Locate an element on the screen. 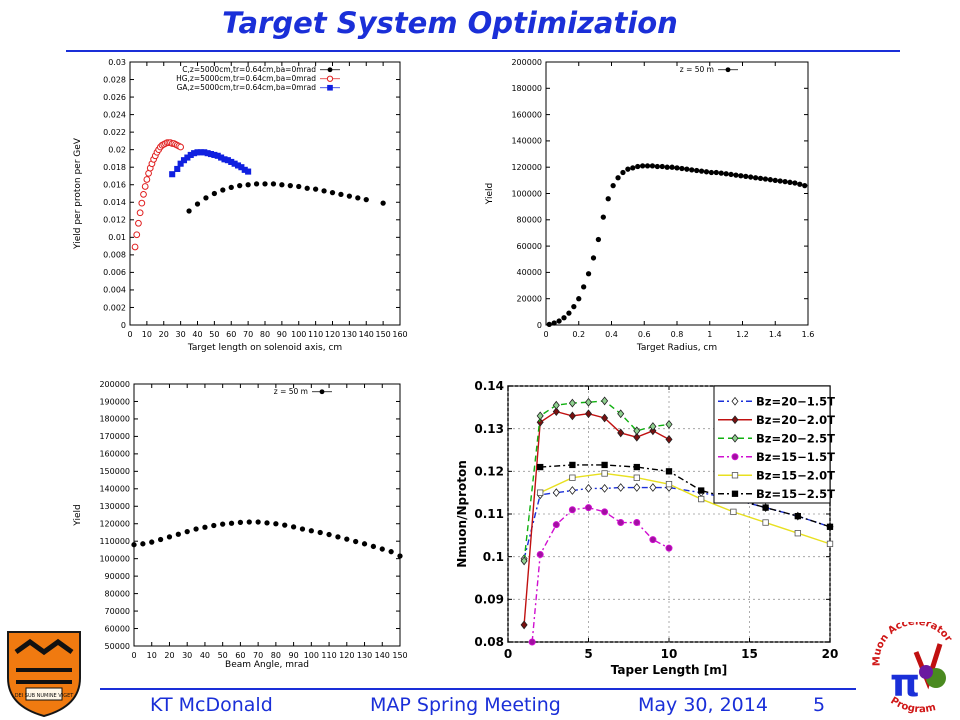 The image size is (960, 720). y-tick-label: 60000 is located at coordinates (529, 246).